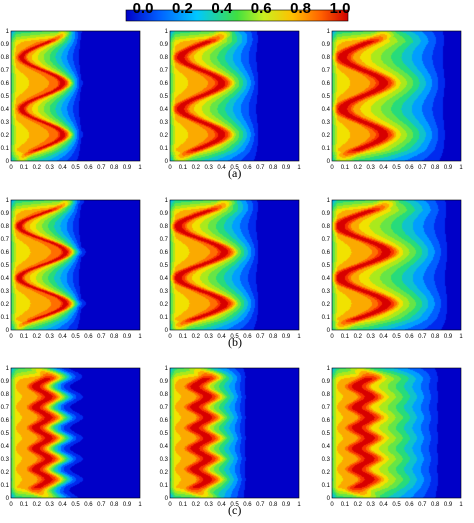 Image resolution: width=474 pixels, height=523 pixels. I want to click on colorbar-tick-label: 0.8, so click(300, 8).